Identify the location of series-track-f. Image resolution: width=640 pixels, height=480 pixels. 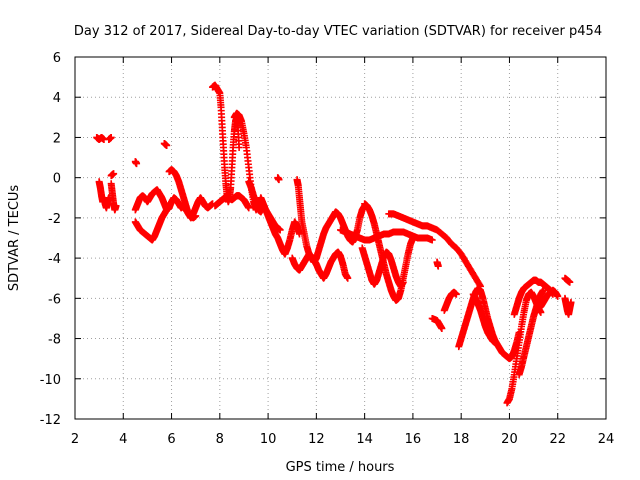
(136, 163).